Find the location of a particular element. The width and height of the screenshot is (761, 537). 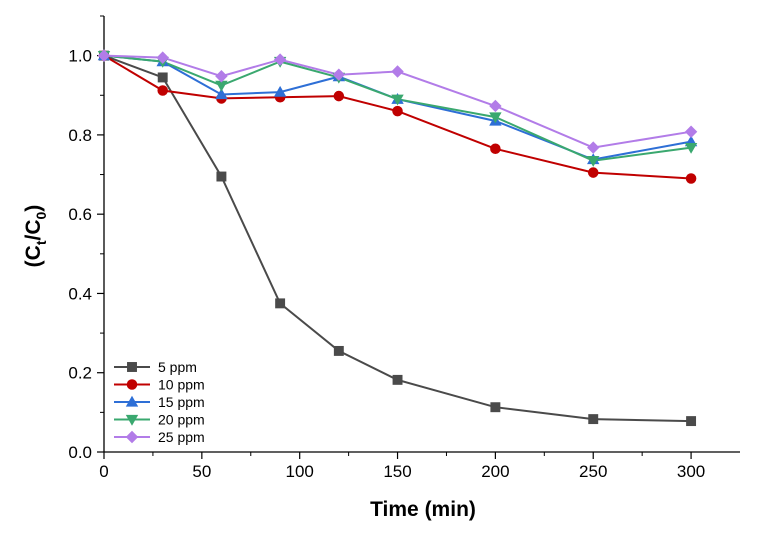

y-axis-title-close: ) is located at coordinates (33, 208).